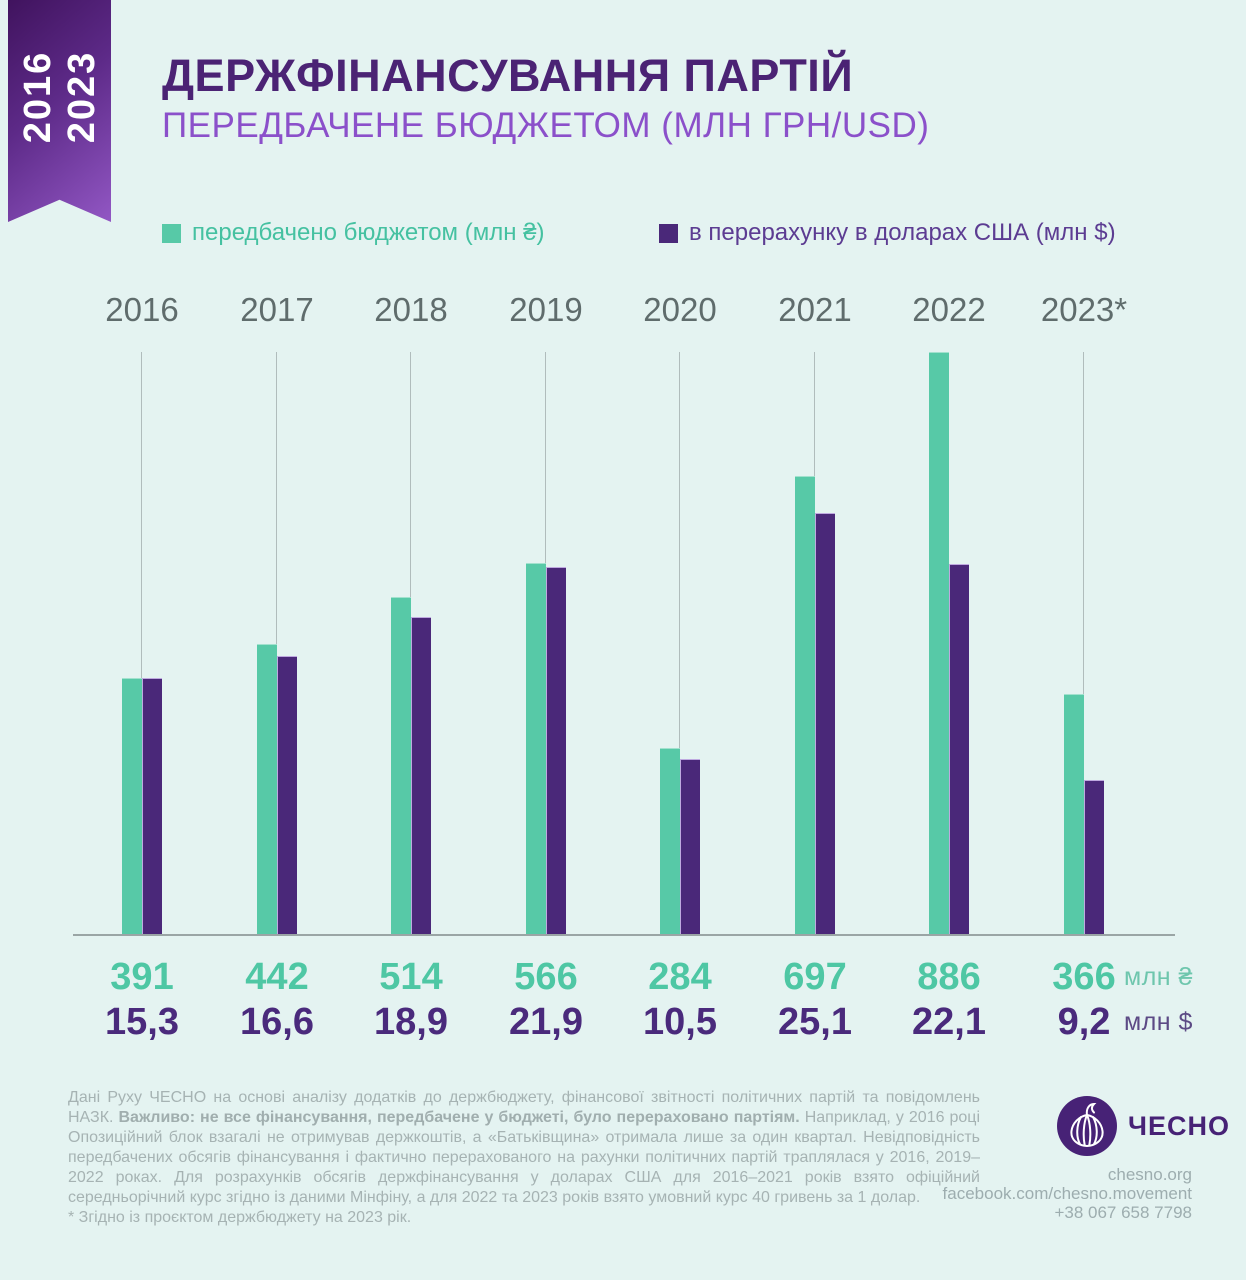 The width and height of the screenshot is (1246, 1280). What do you see at coordinates (680, 1022) in the screenshot?
I see `value-usd: 10,5` at bounding box center [680, 1022].